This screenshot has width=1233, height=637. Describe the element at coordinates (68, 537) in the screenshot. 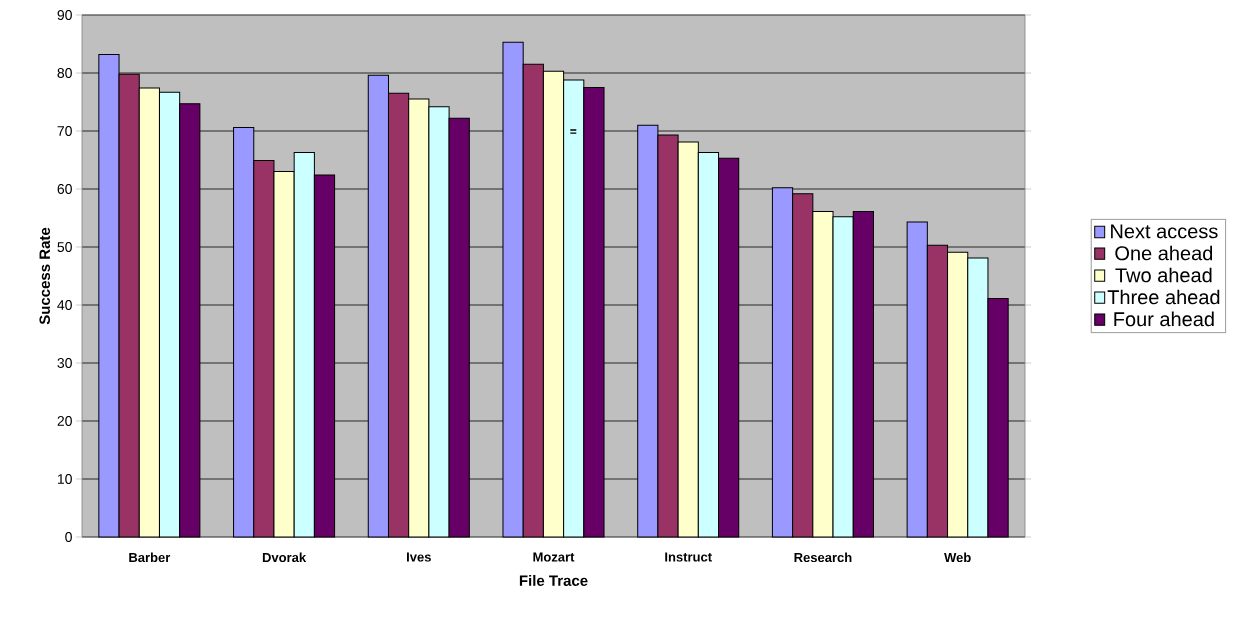

I see `y-tick-label: 0` at that location.